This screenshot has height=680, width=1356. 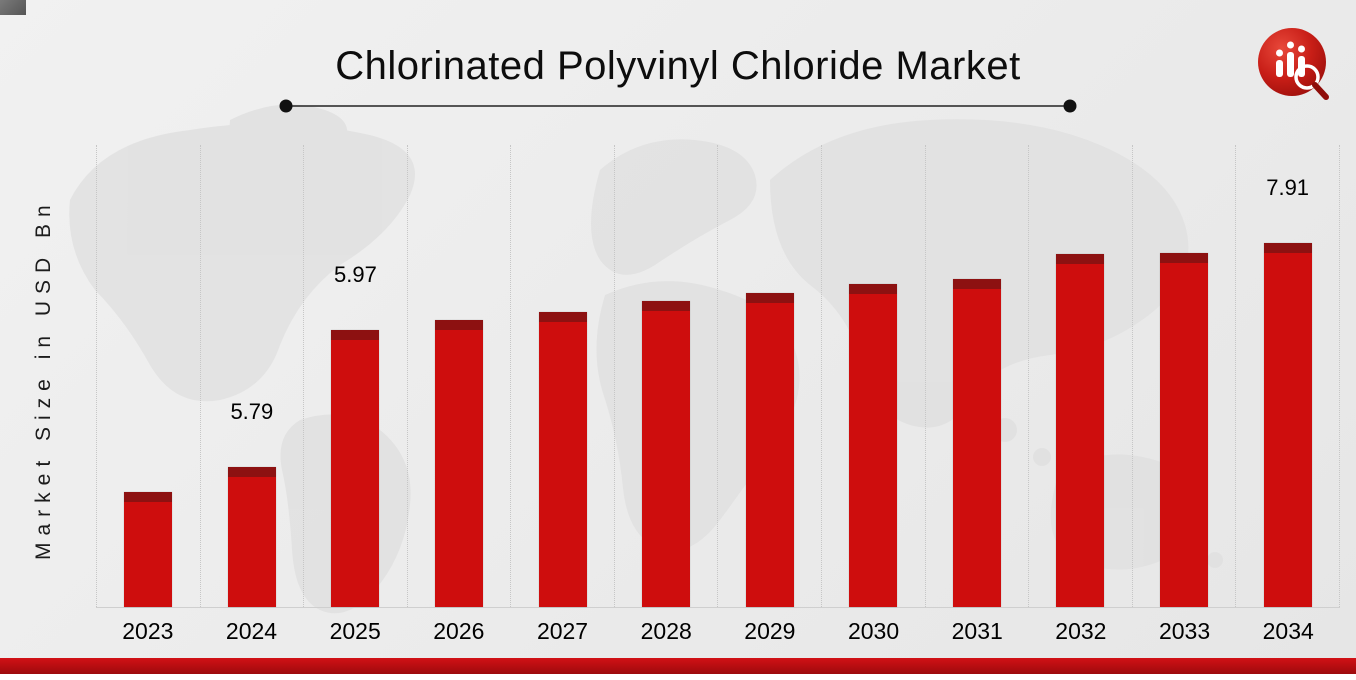 What do you see at coordinates (976, 443) in the screenshot?
I see `bar-2031` at bounding box center [976, 443].